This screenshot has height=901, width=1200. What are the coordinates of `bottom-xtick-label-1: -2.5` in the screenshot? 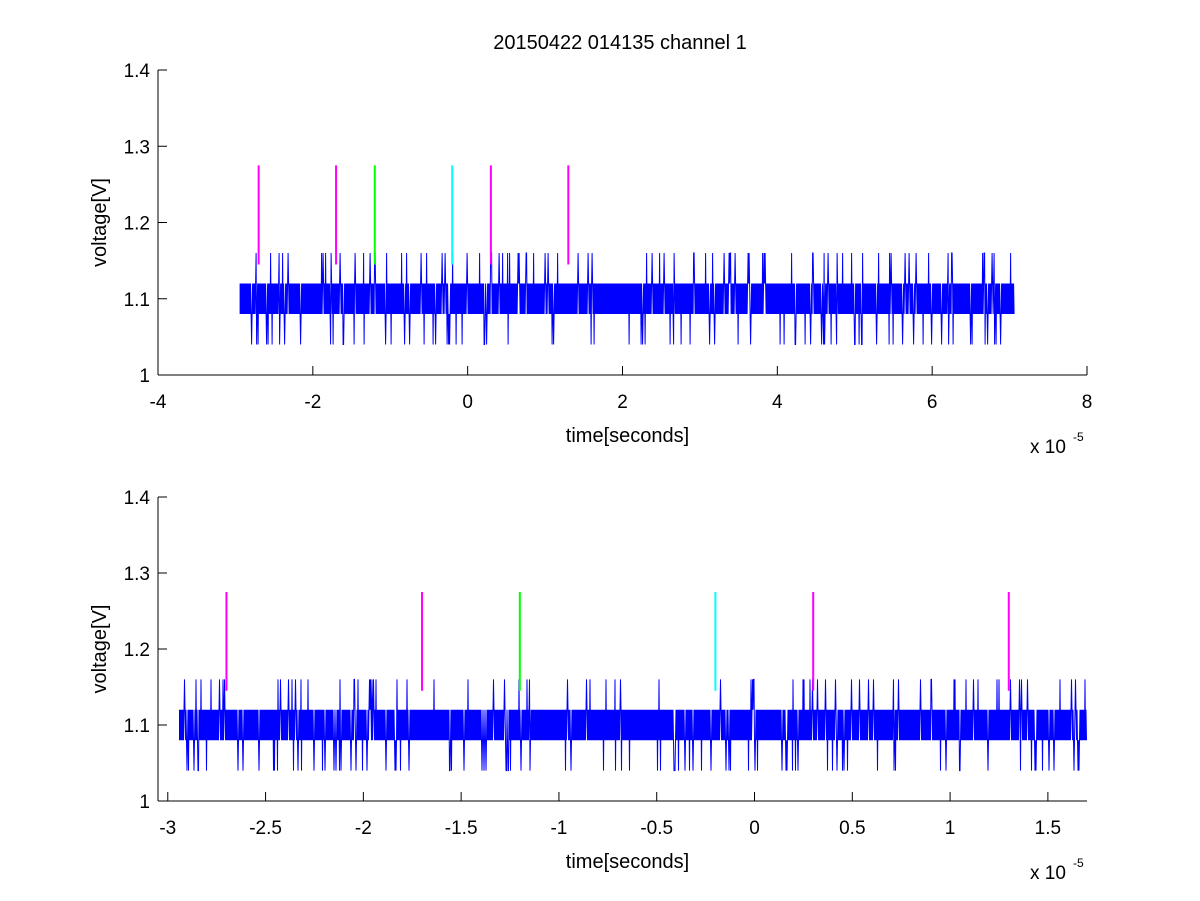 It's located at (265, 828).